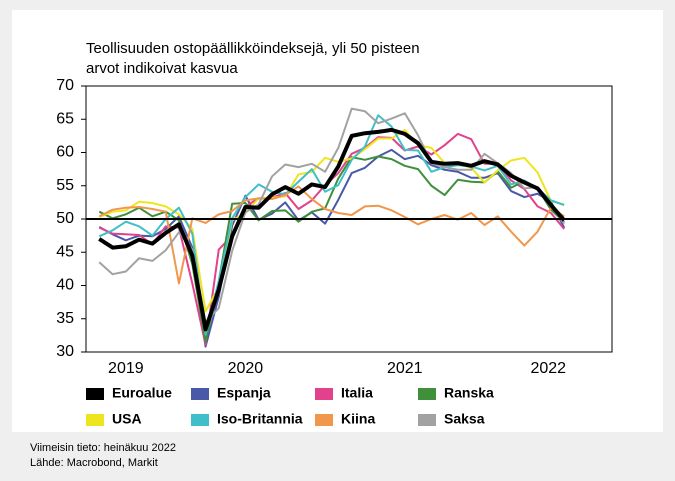 Image resolution: width=675 pixels, height=481 pixels. Describe the element at coordinates (65, 185) in the screenshot. I see `y-tick-label: 55` at that location.